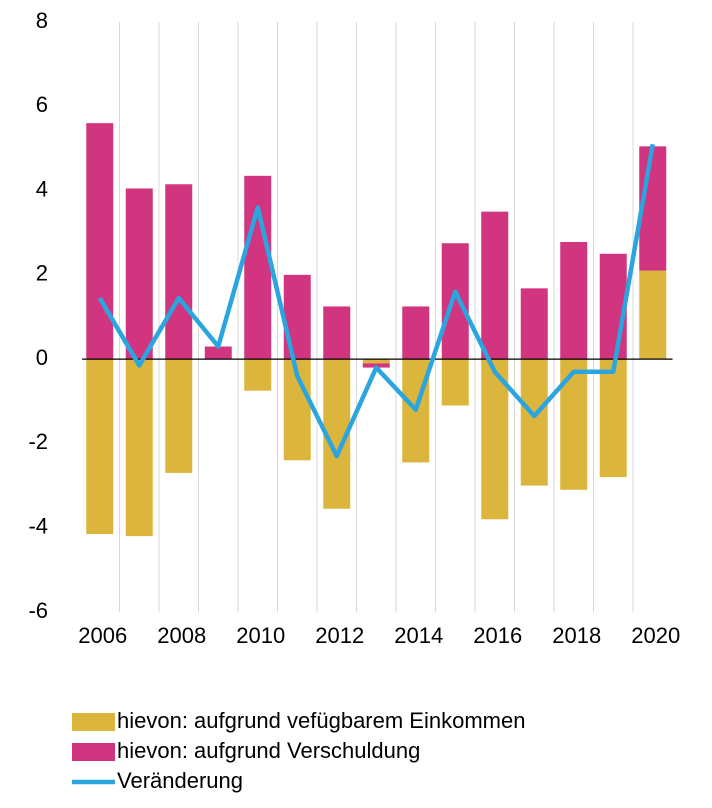 The height and width of the screenshot is (808, 712). What do you see at coordinates (42, 357) in the screenshot?
I see `y-tick-label: 0` at bounding box center [42, 357].